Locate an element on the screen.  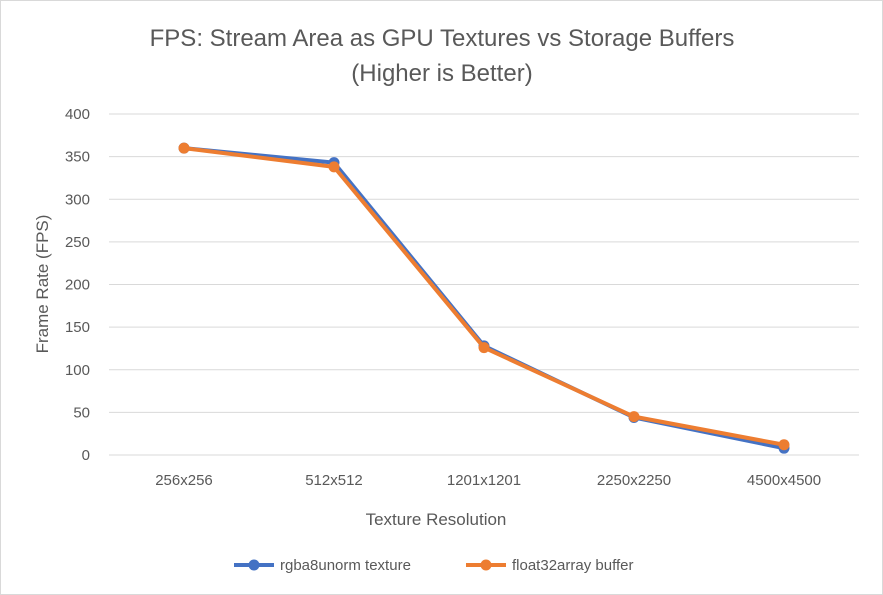
x-tick-label: 2250x2250 is located at coordinates (634, 480).